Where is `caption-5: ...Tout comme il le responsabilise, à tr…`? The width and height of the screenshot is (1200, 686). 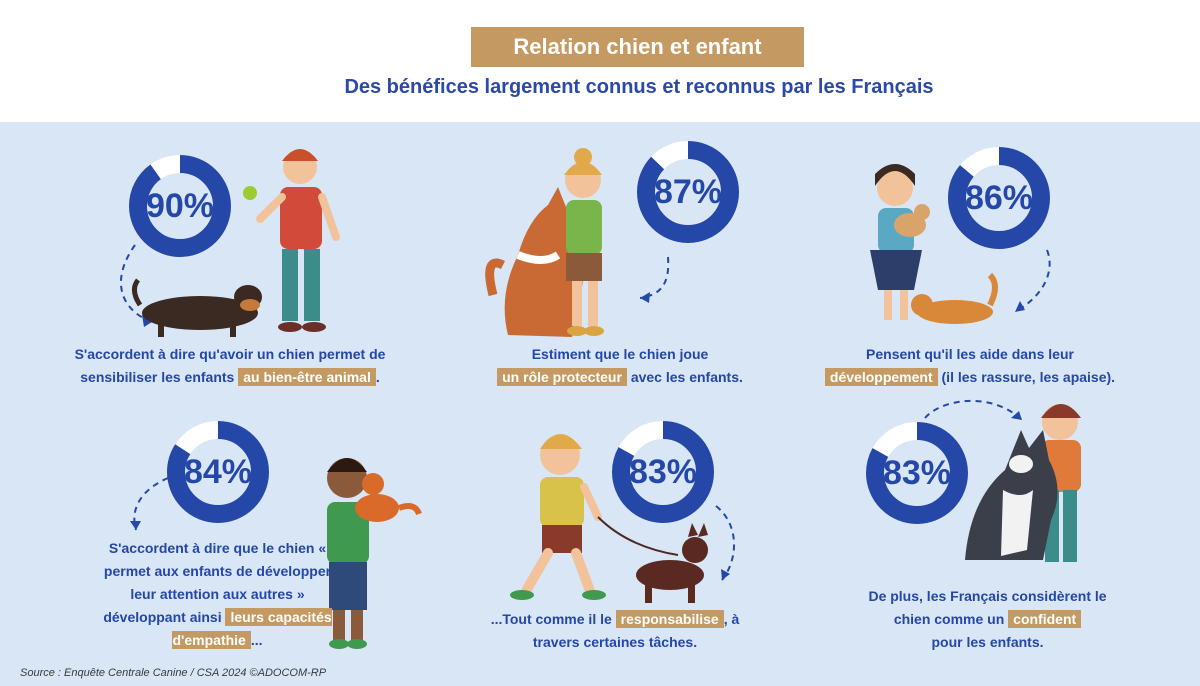
caption-5: ...Tout comme il le responsabilise, à tr… is located at coordinates (615, 631).